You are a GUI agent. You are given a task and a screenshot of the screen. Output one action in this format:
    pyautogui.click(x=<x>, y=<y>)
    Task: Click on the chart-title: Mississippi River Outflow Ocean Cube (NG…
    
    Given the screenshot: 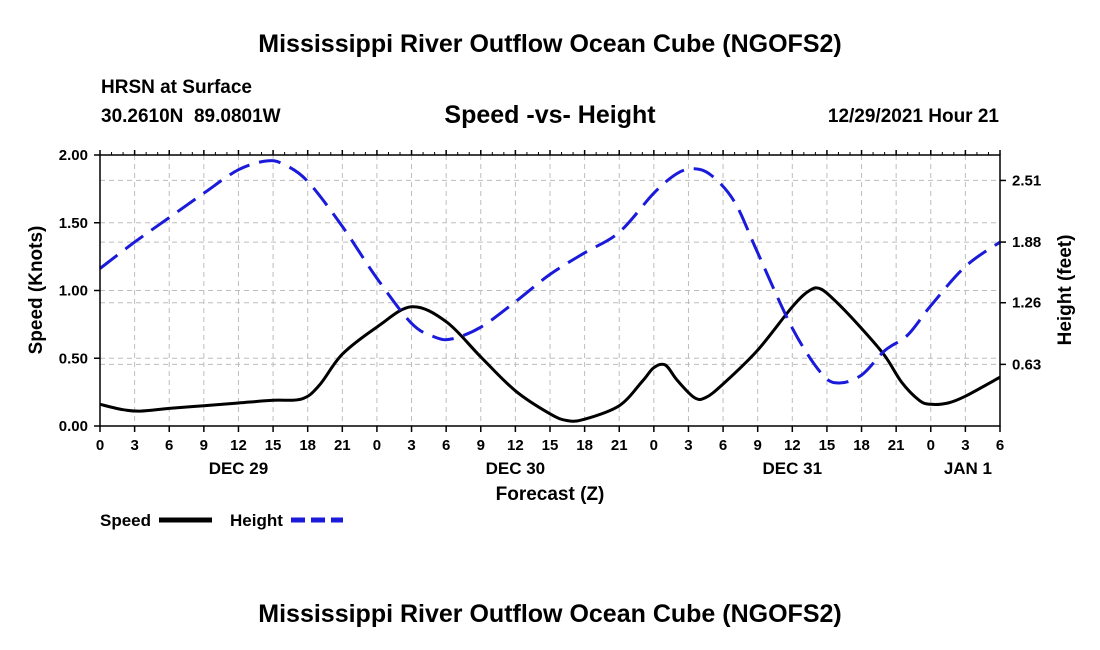 What is the action you would take?
    pyautogui.click(x=550, y=44)
    